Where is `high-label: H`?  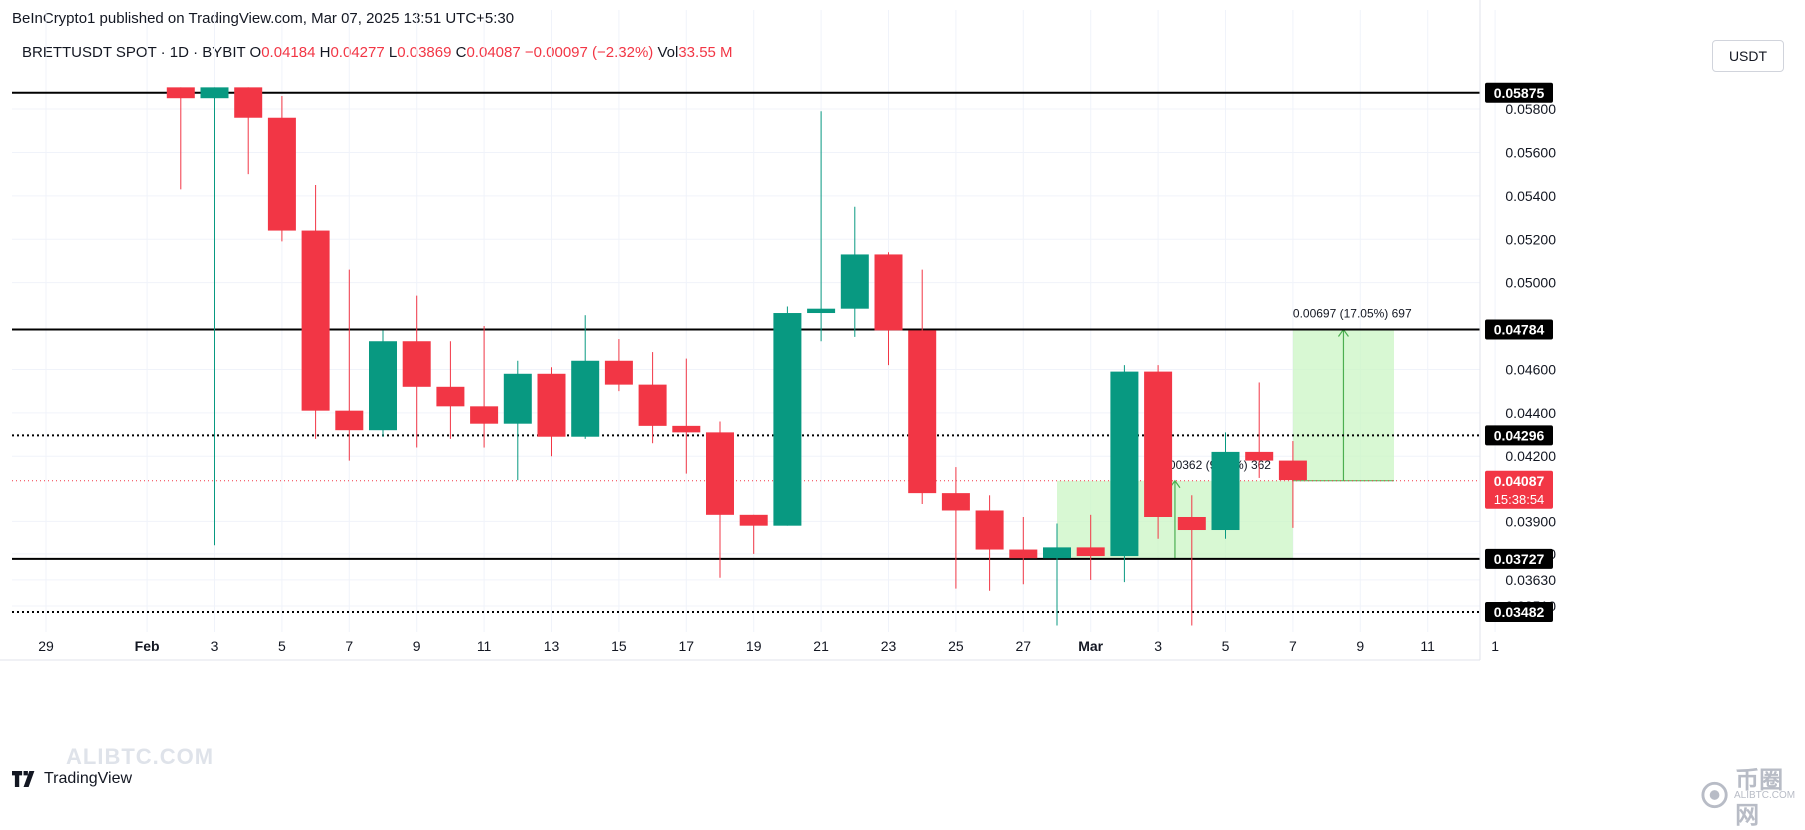 high-label: H is located at coordinates (325, 52).